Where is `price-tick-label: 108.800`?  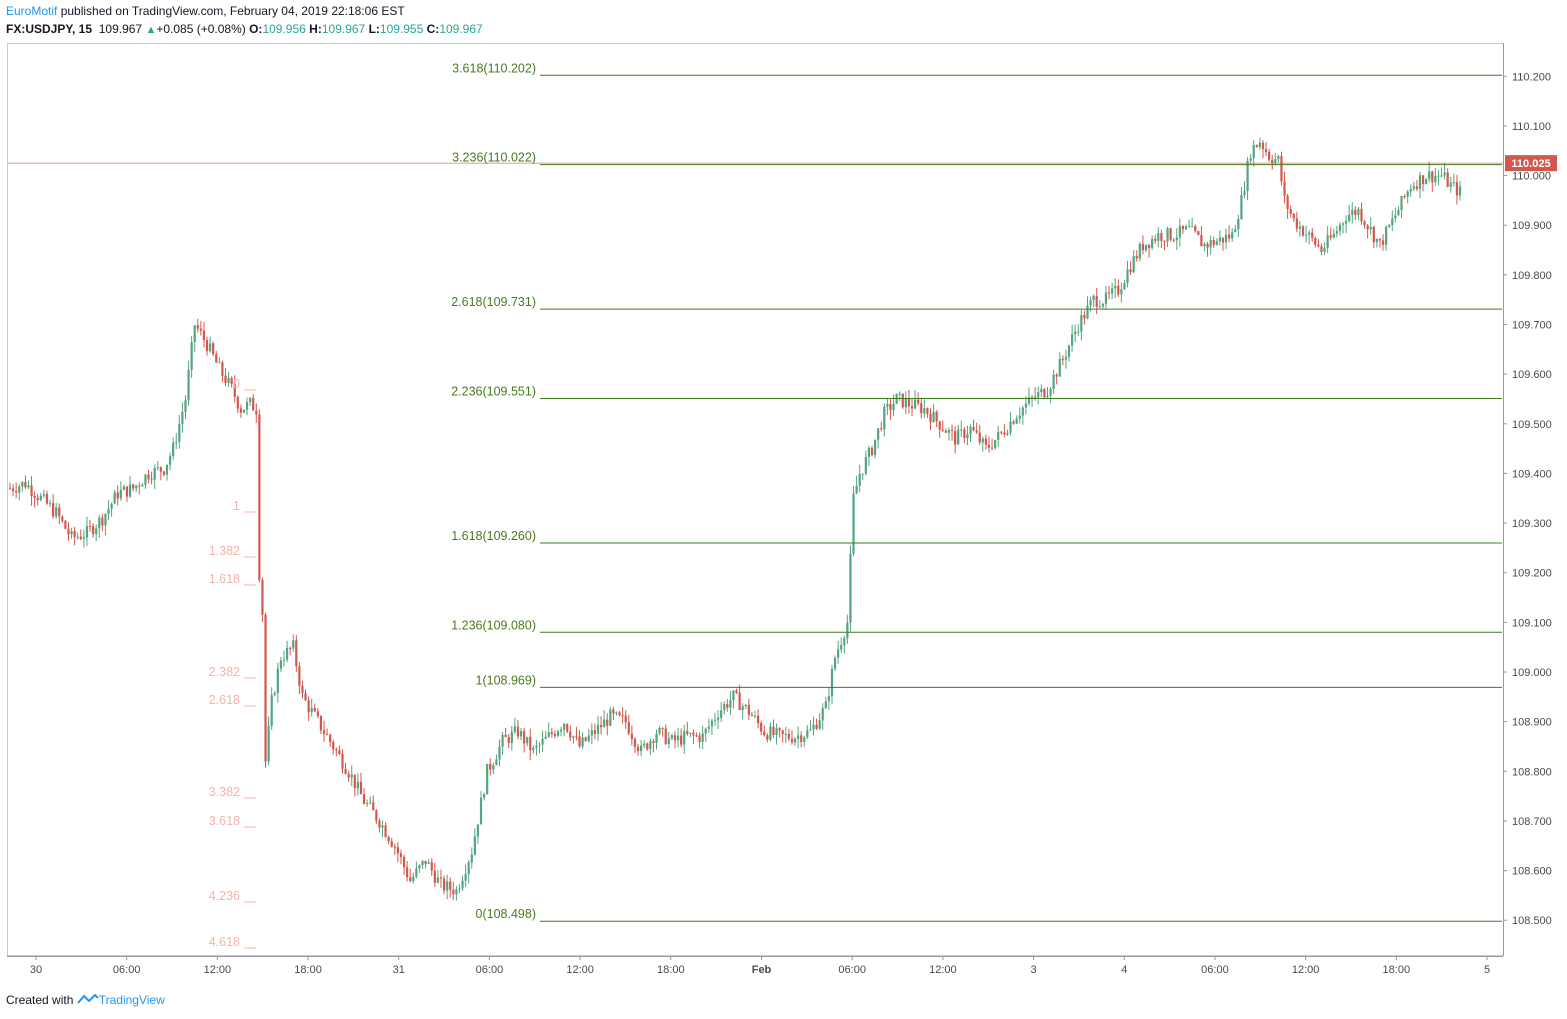
price-tick-label: 108.800 is located at coordinates (1532, 772).